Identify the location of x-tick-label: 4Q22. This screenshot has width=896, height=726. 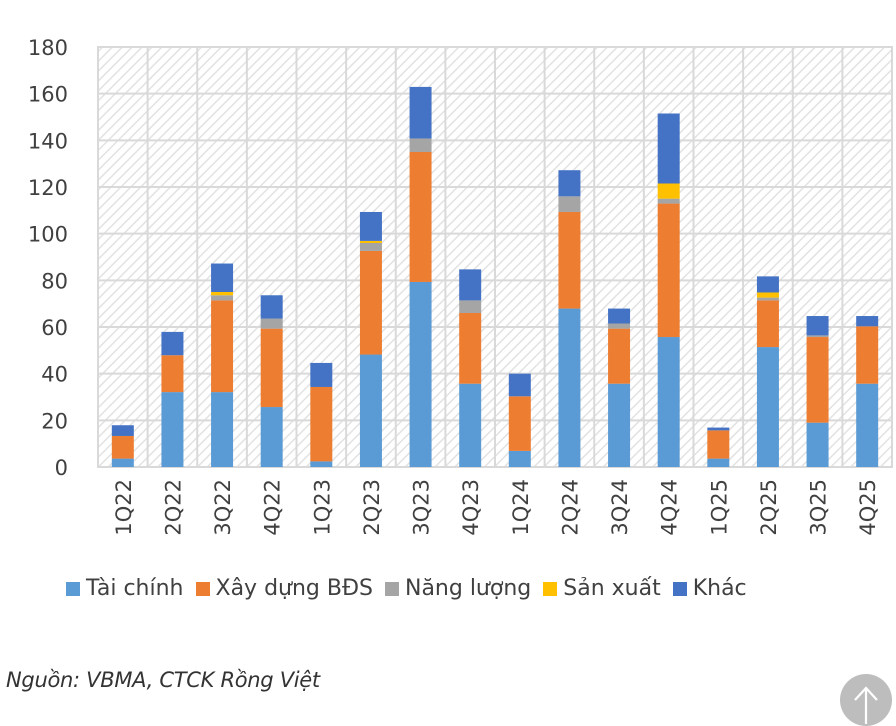
(273, 507).